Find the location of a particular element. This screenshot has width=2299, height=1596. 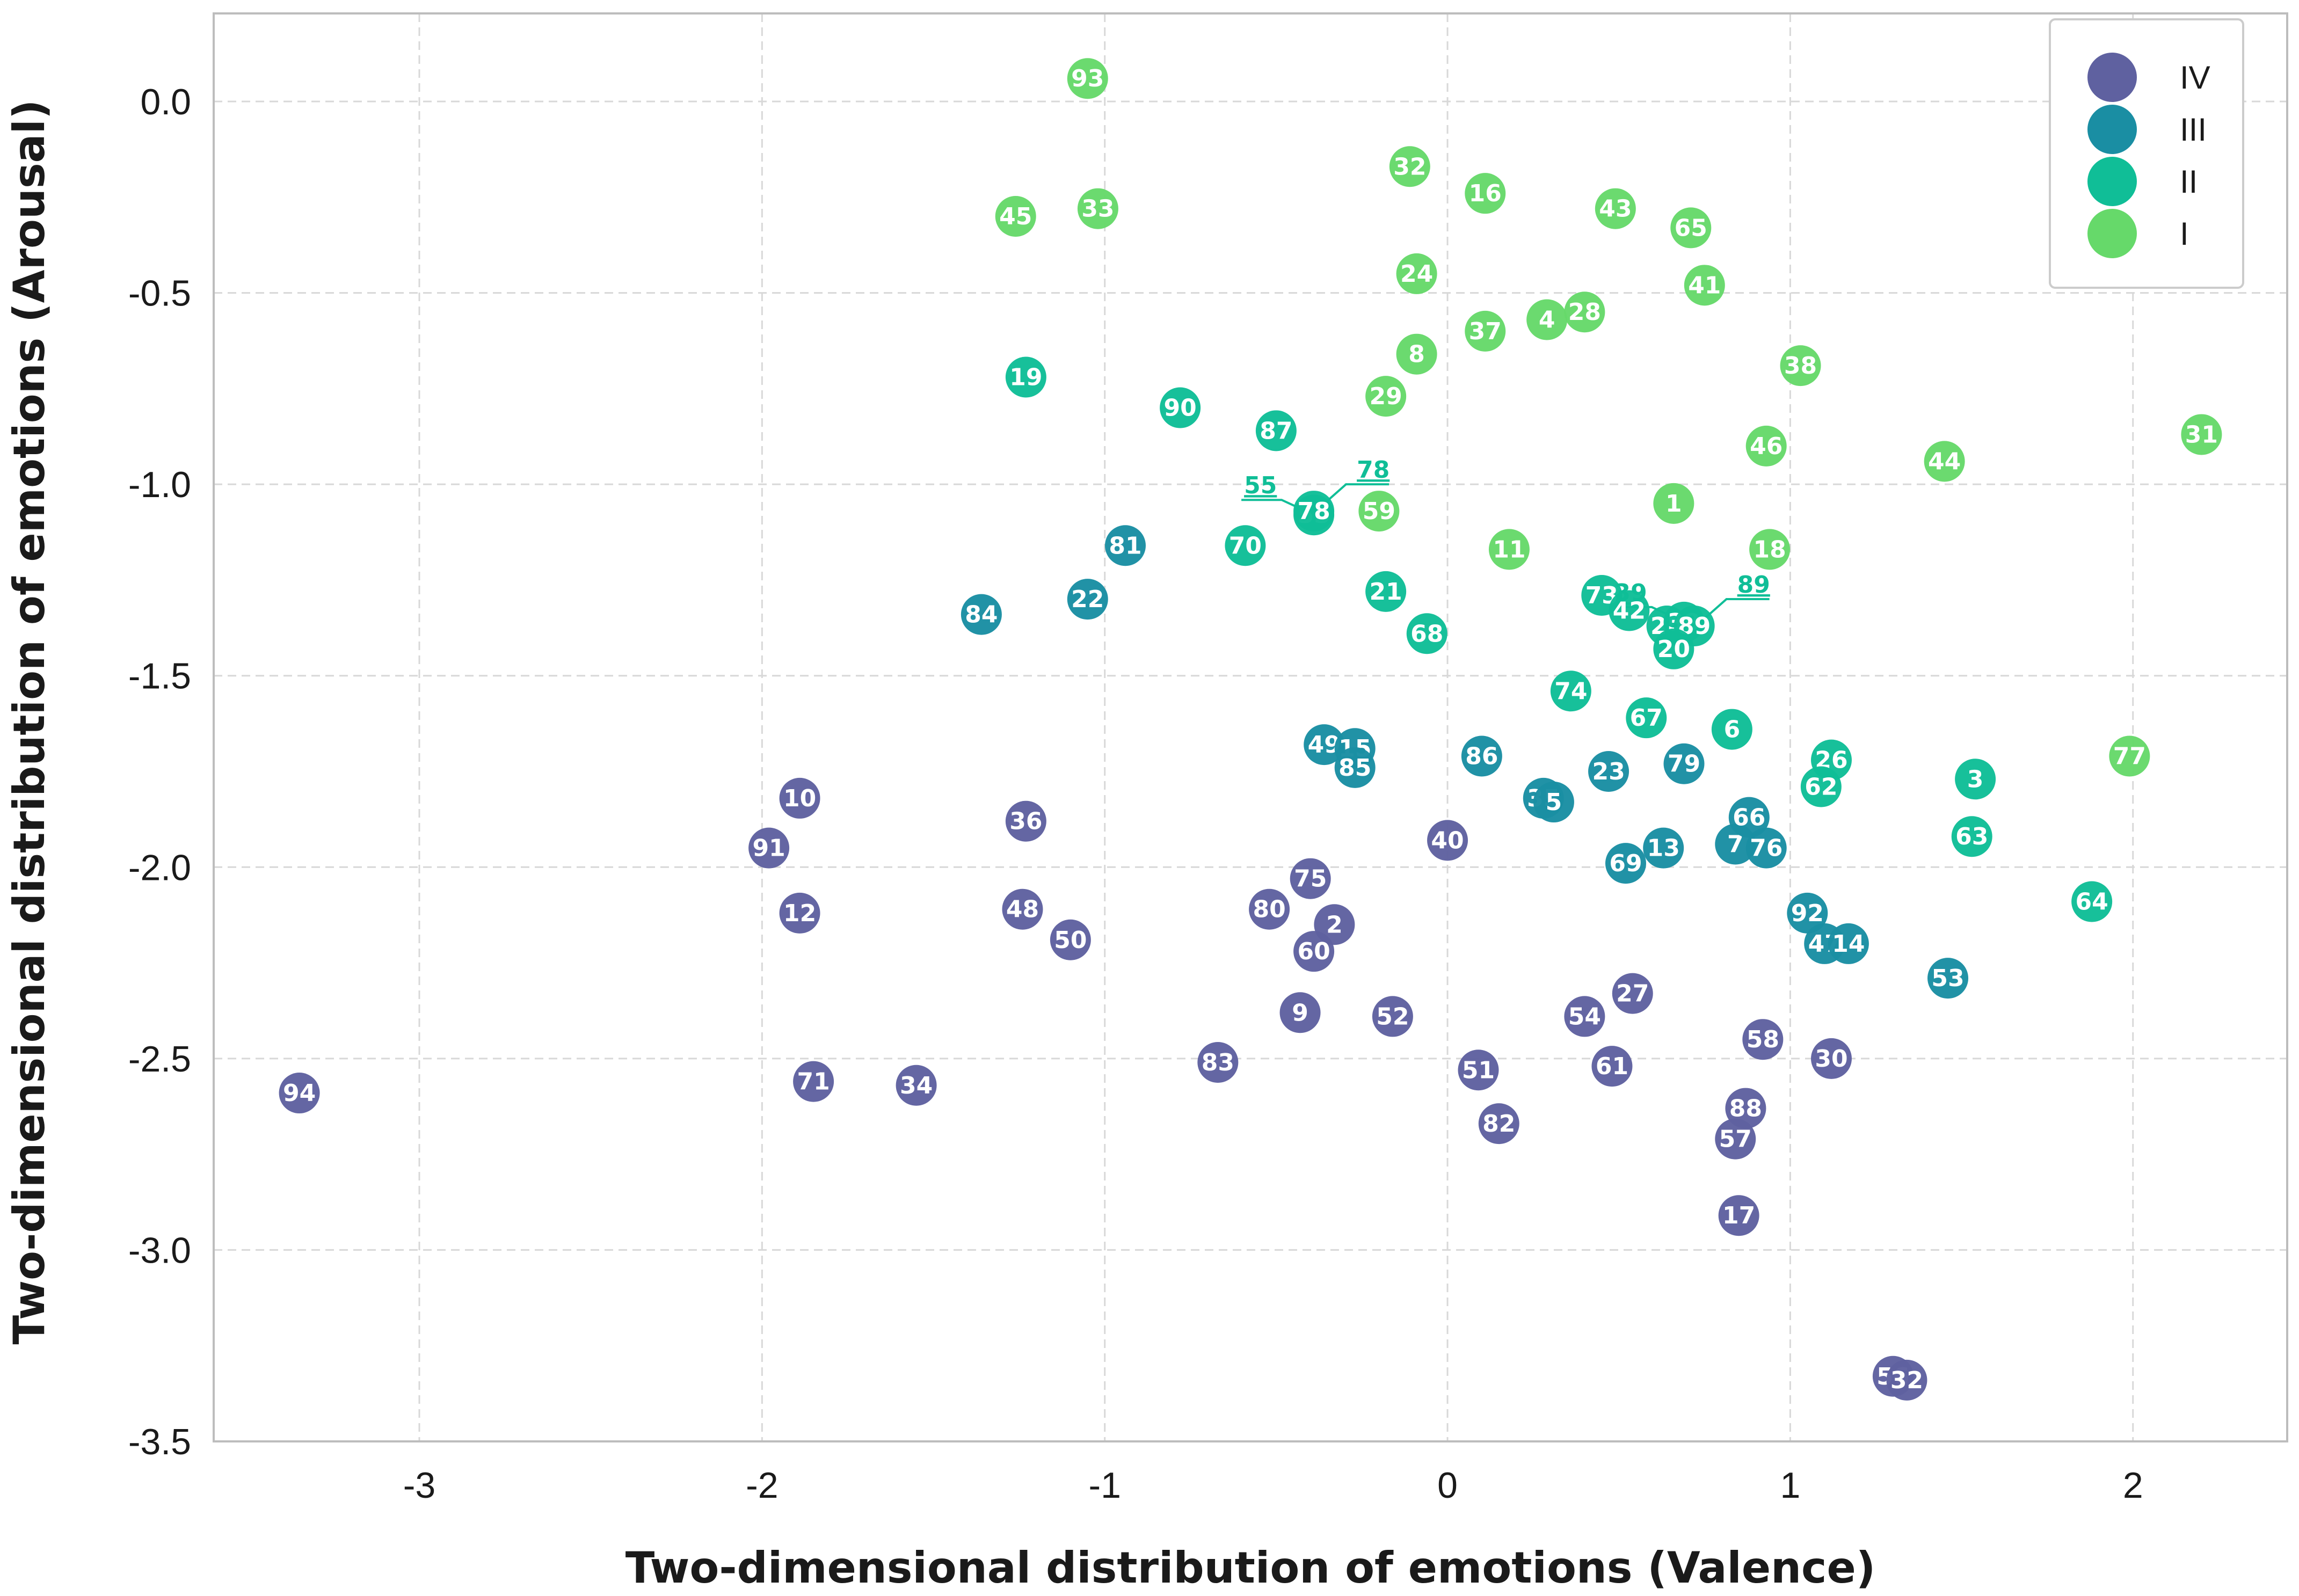

data-point-label: 90 is located at coordinates (1180, 408).